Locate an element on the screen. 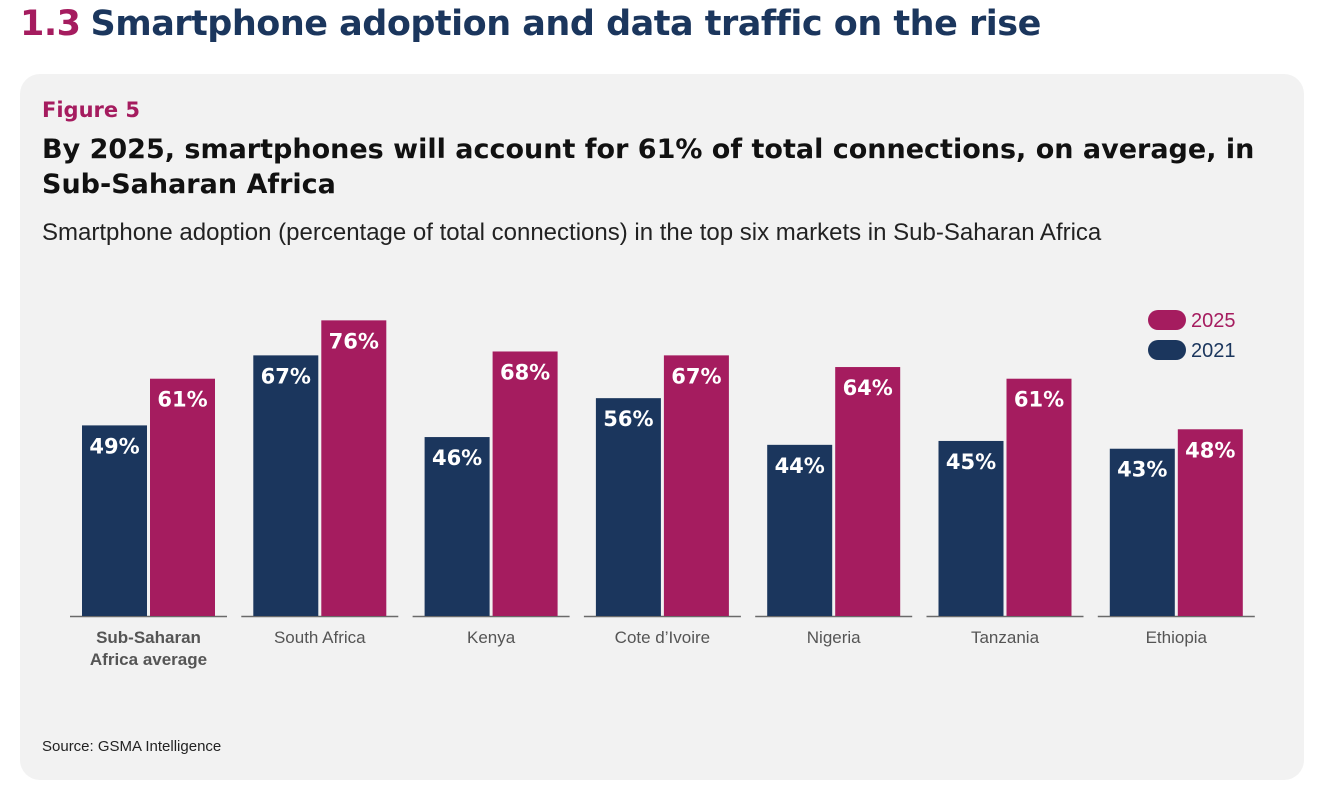 Image resolution: width=1330 pixels, height=790 pixels. bar-value-label: 49% is located at coordinates (114, 446).